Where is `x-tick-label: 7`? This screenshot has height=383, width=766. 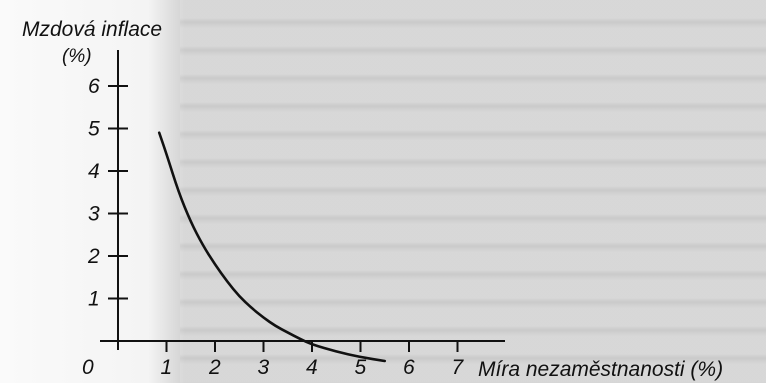 x-tick-label: 7 is located at coordinates (458, 367).